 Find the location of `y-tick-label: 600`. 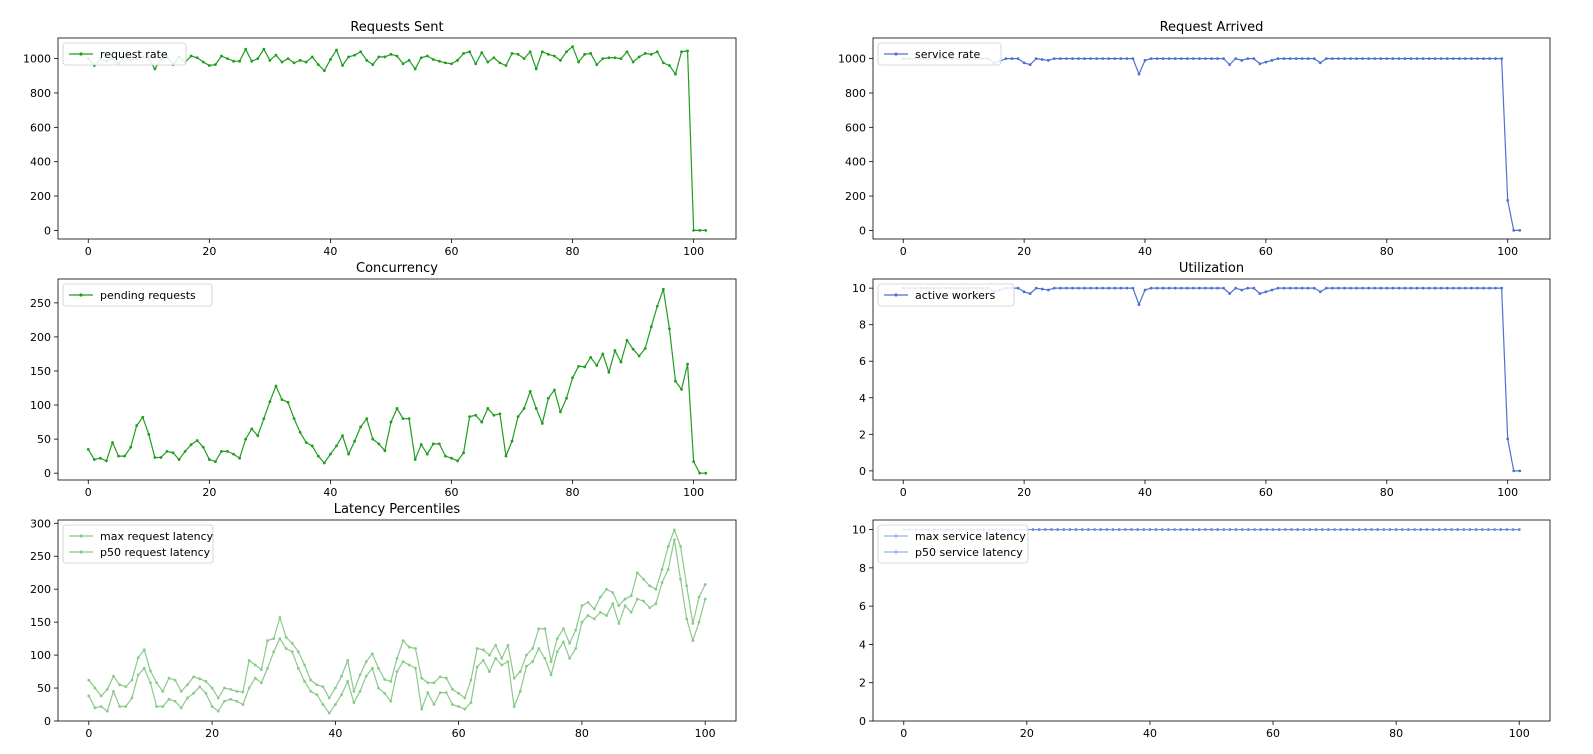

y-tick-label: 600 is located at coordinates (40, 127).